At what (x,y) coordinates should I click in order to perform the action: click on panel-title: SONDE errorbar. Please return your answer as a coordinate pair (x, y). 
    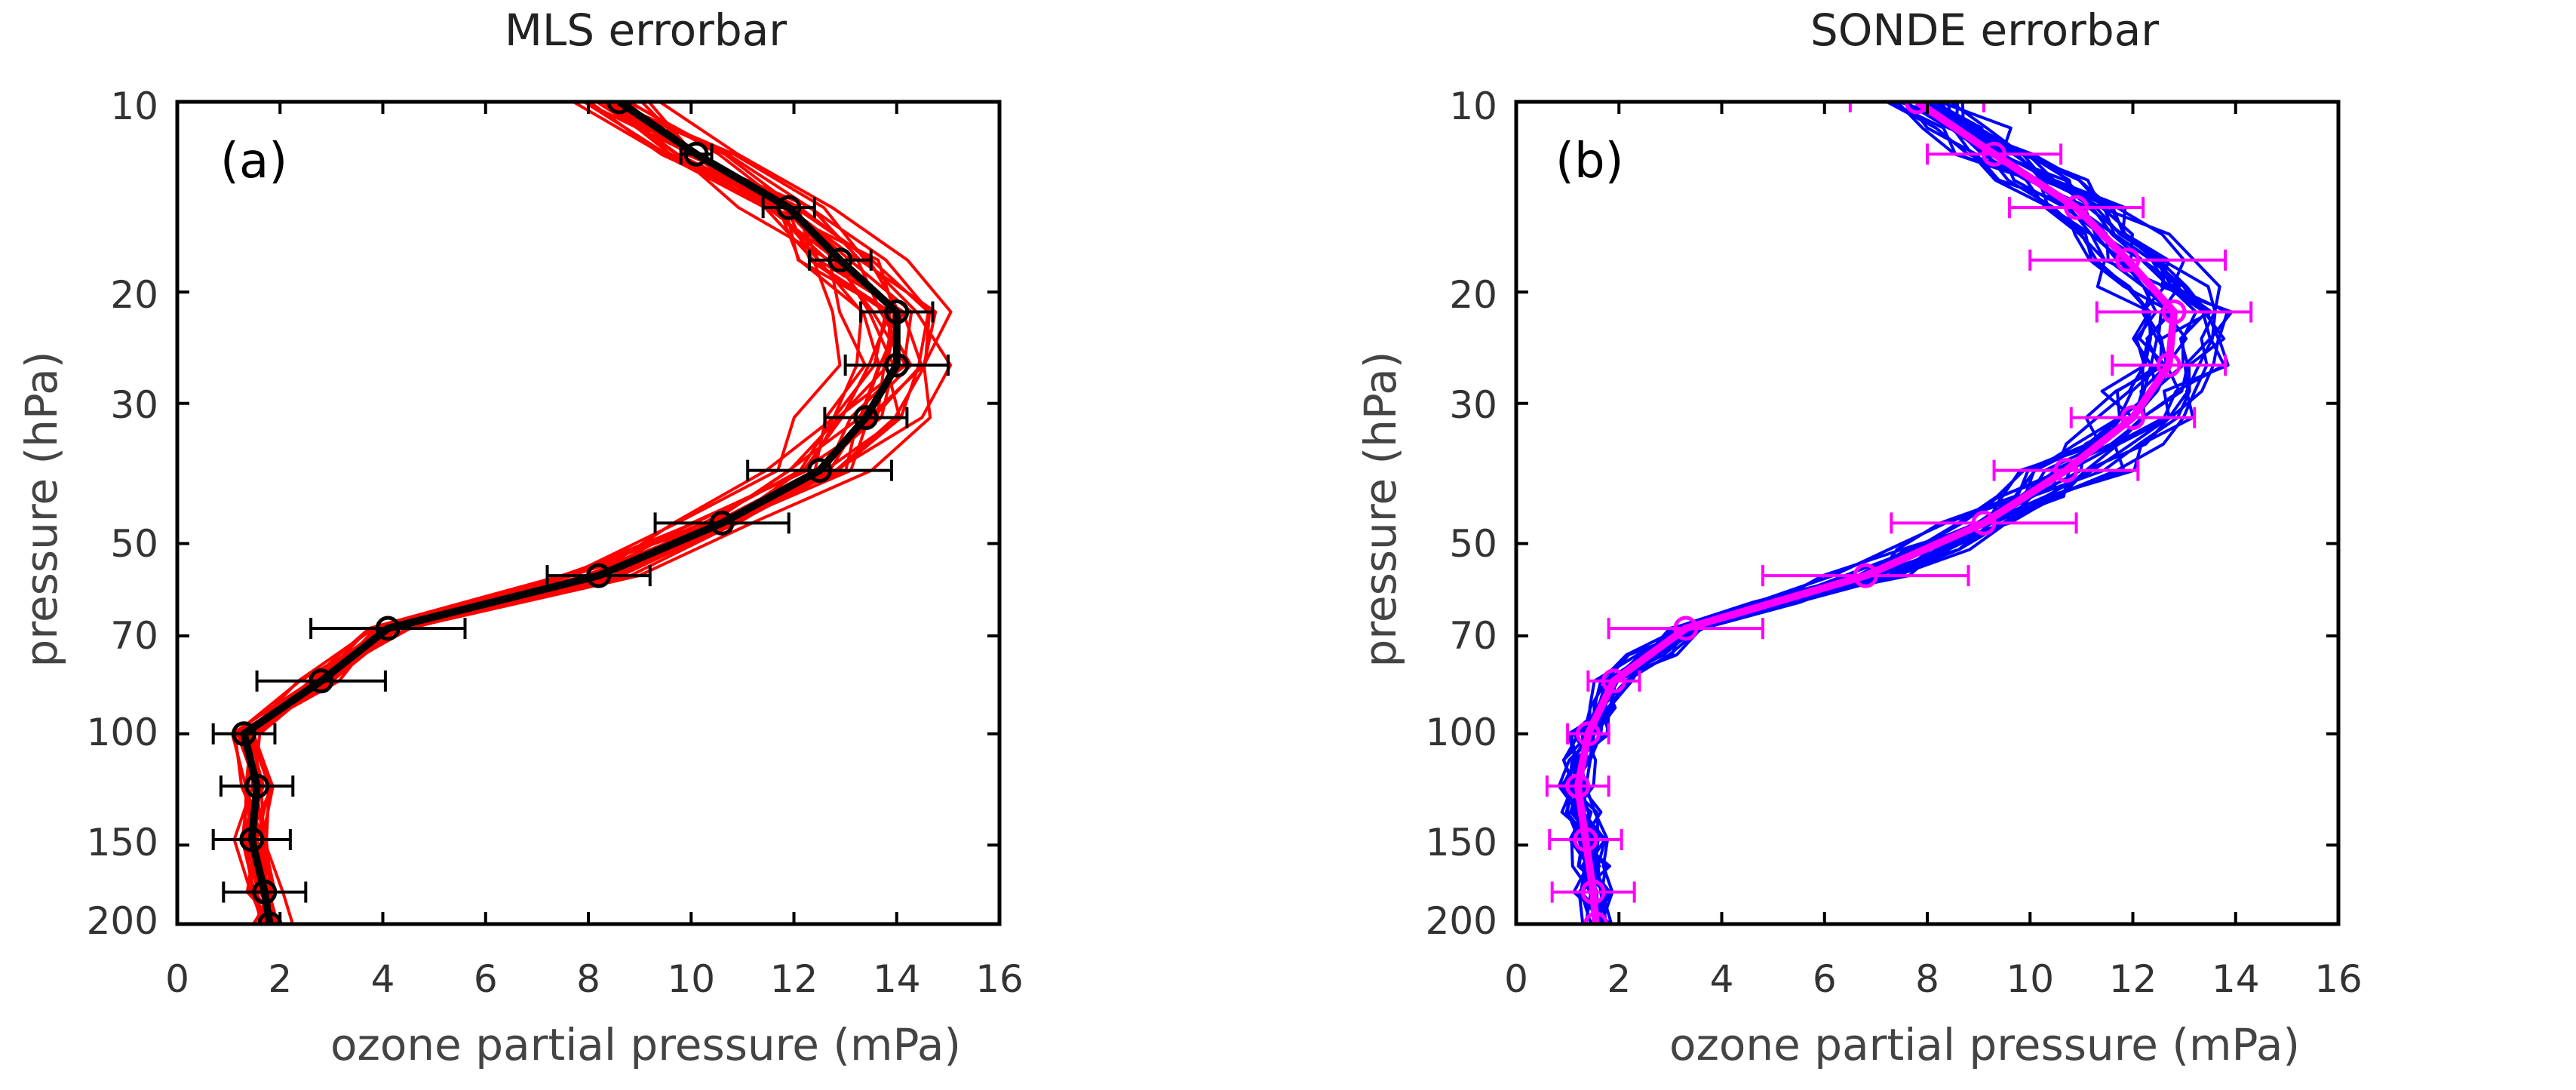
    Looking at the image, I should click on (1984, 30).